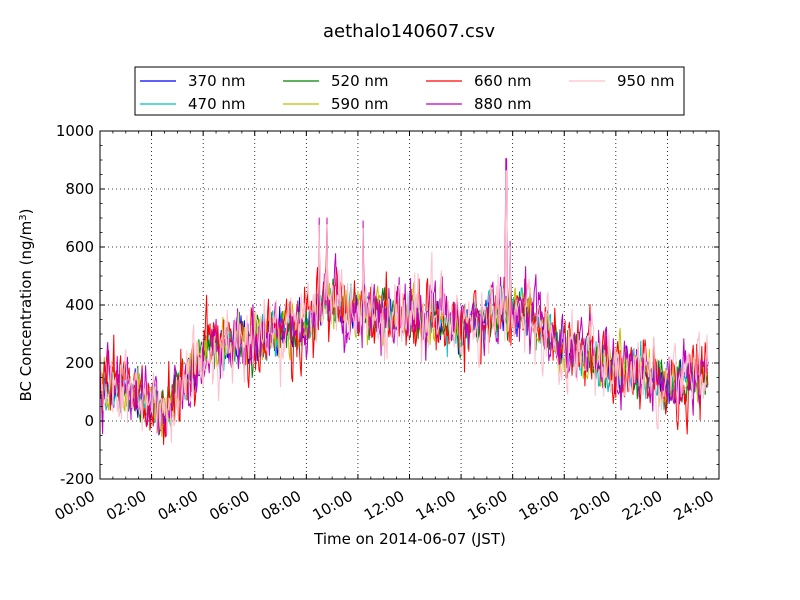 This screenshot has width=800, height=600. I want to click on x-tick-label: 04:00, so click(178, 505).